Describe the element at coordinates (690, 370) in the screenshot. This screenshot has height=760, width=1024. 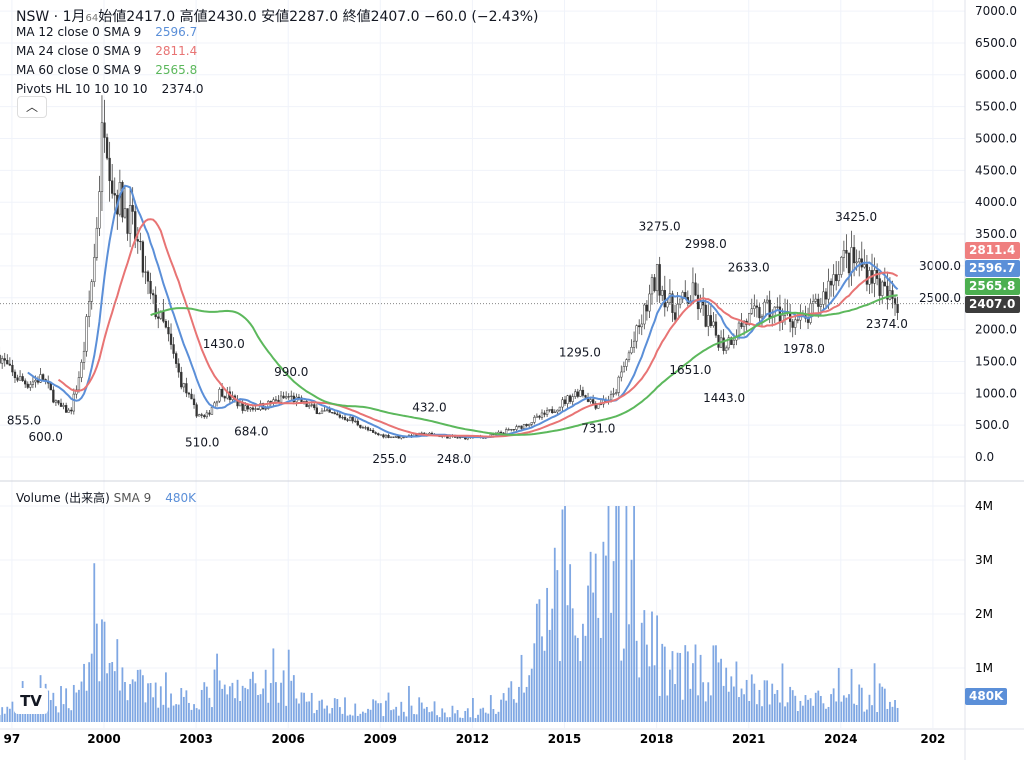
I see `pivot-label: 1651.0` at that location.